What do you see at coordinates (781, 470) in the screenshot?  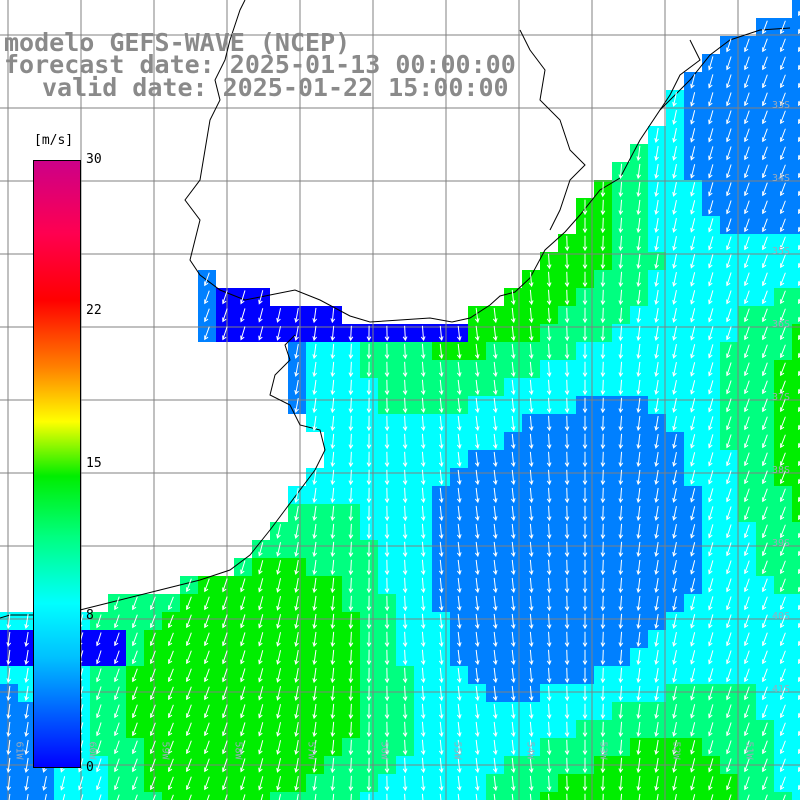 I see `lat-label: 38S` at bounding box center [781, 470].